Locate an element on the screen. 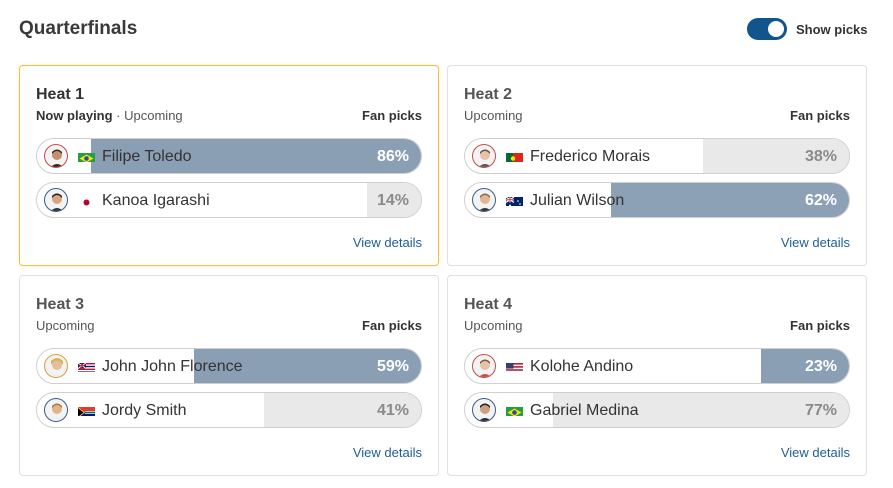 This screenshot has width=893, height=488. surfer-pick-row: Kanoa Igarashi 14% is located at coordinates (229, 200).